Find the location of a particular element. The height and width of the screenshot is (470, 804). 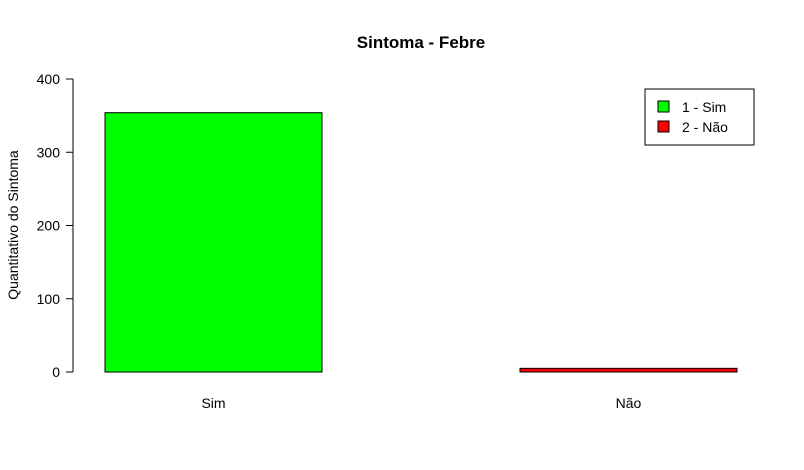

y-tick-label: 400 is located at coordinates (49, 79).